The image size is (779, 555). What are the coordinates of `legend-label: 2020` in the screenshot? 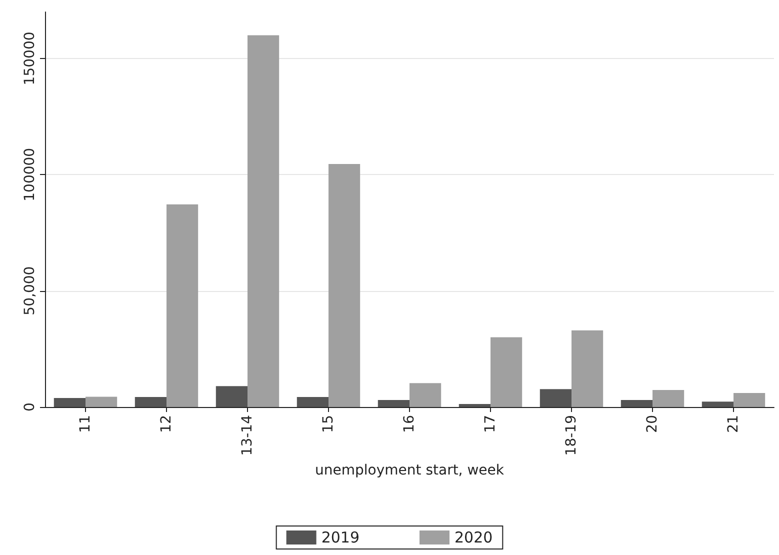 It's located at (473, 537).